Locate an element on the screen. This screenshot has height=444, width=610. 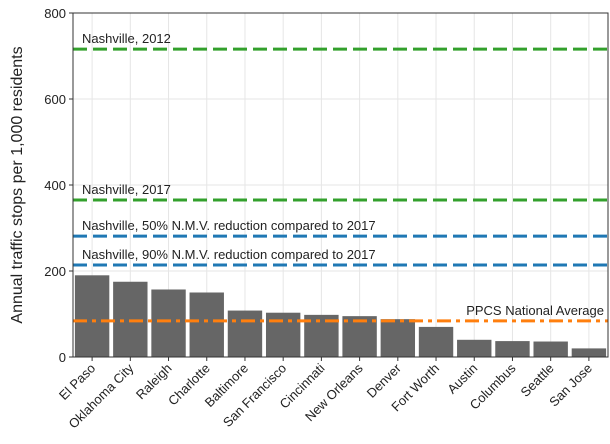
x-tick-label: Austin is located at coordinates (462, 379).